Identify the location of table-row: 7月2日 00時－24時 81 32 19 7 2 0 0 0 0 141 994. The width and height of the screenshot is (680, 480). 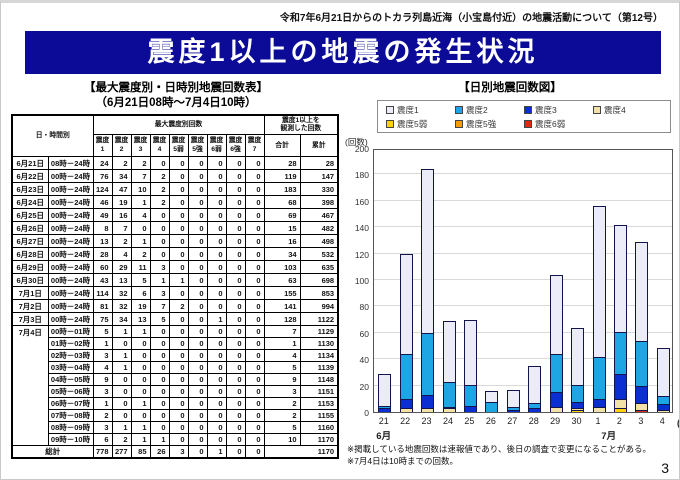
(175, 306).